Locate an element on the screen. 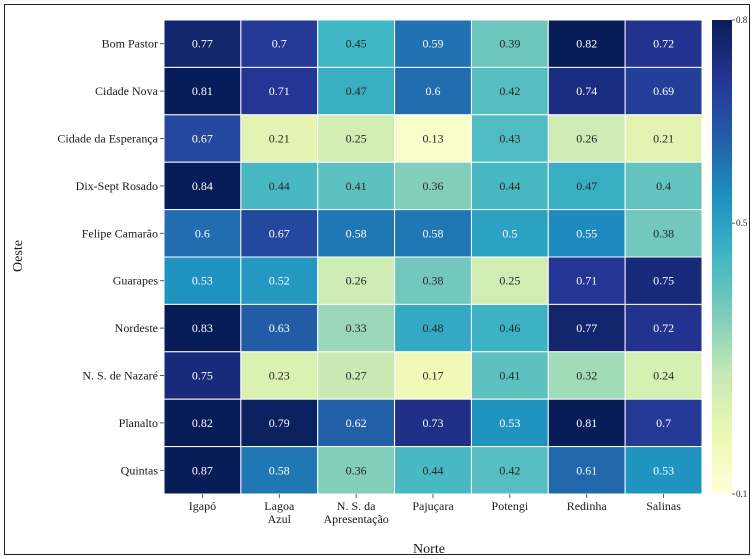  cell-value-label: 0.46 is located at coordinates (509, 328).